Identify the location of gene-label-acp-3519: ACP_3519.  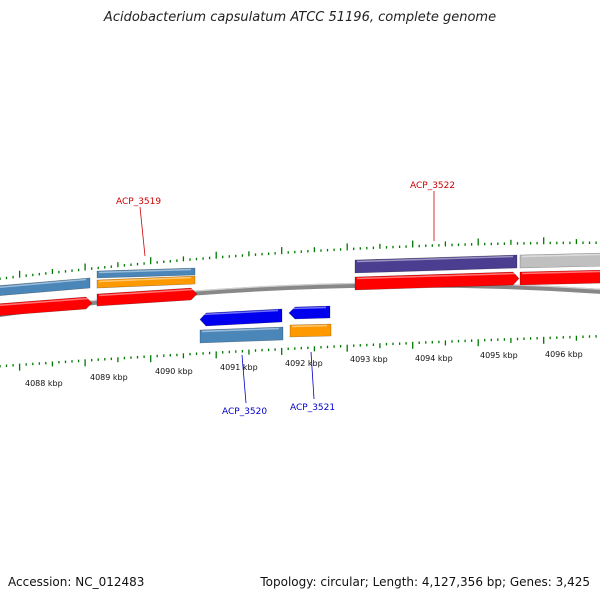
(138, 202).